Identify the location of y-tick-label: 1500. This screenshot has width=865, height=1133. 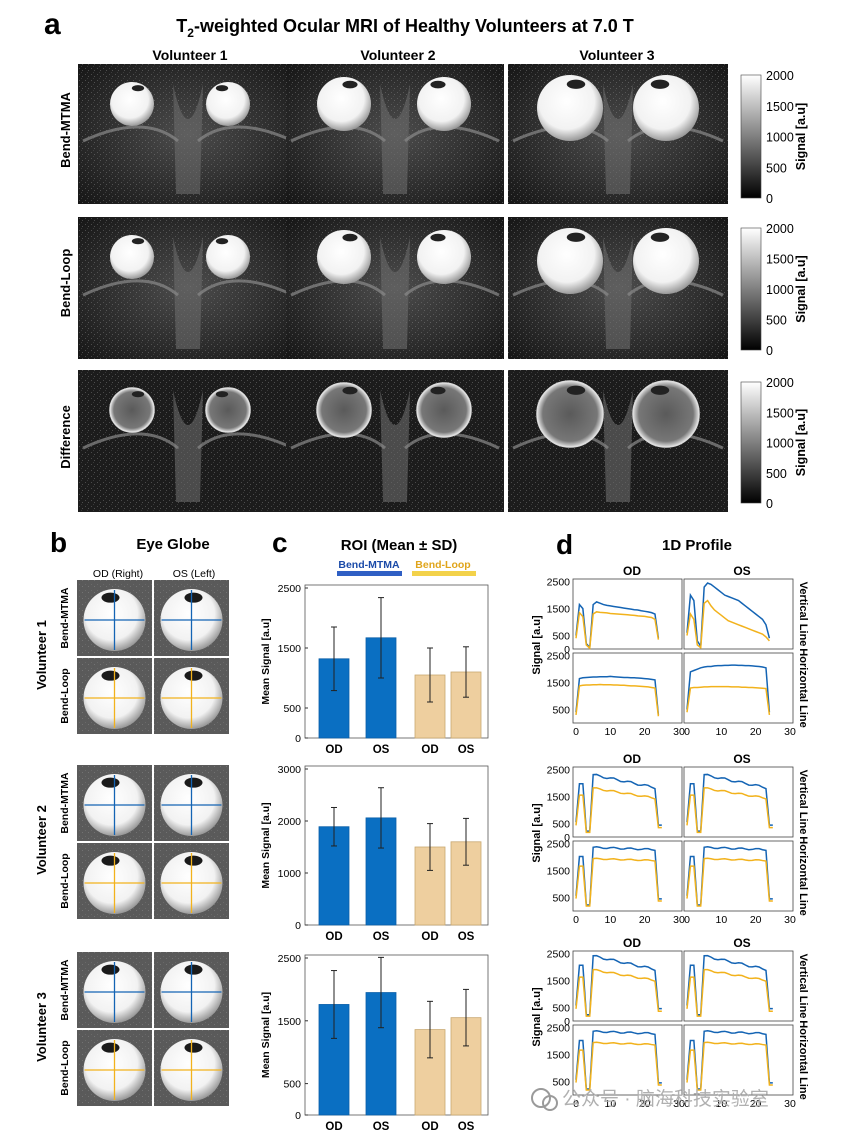
(559, 798).